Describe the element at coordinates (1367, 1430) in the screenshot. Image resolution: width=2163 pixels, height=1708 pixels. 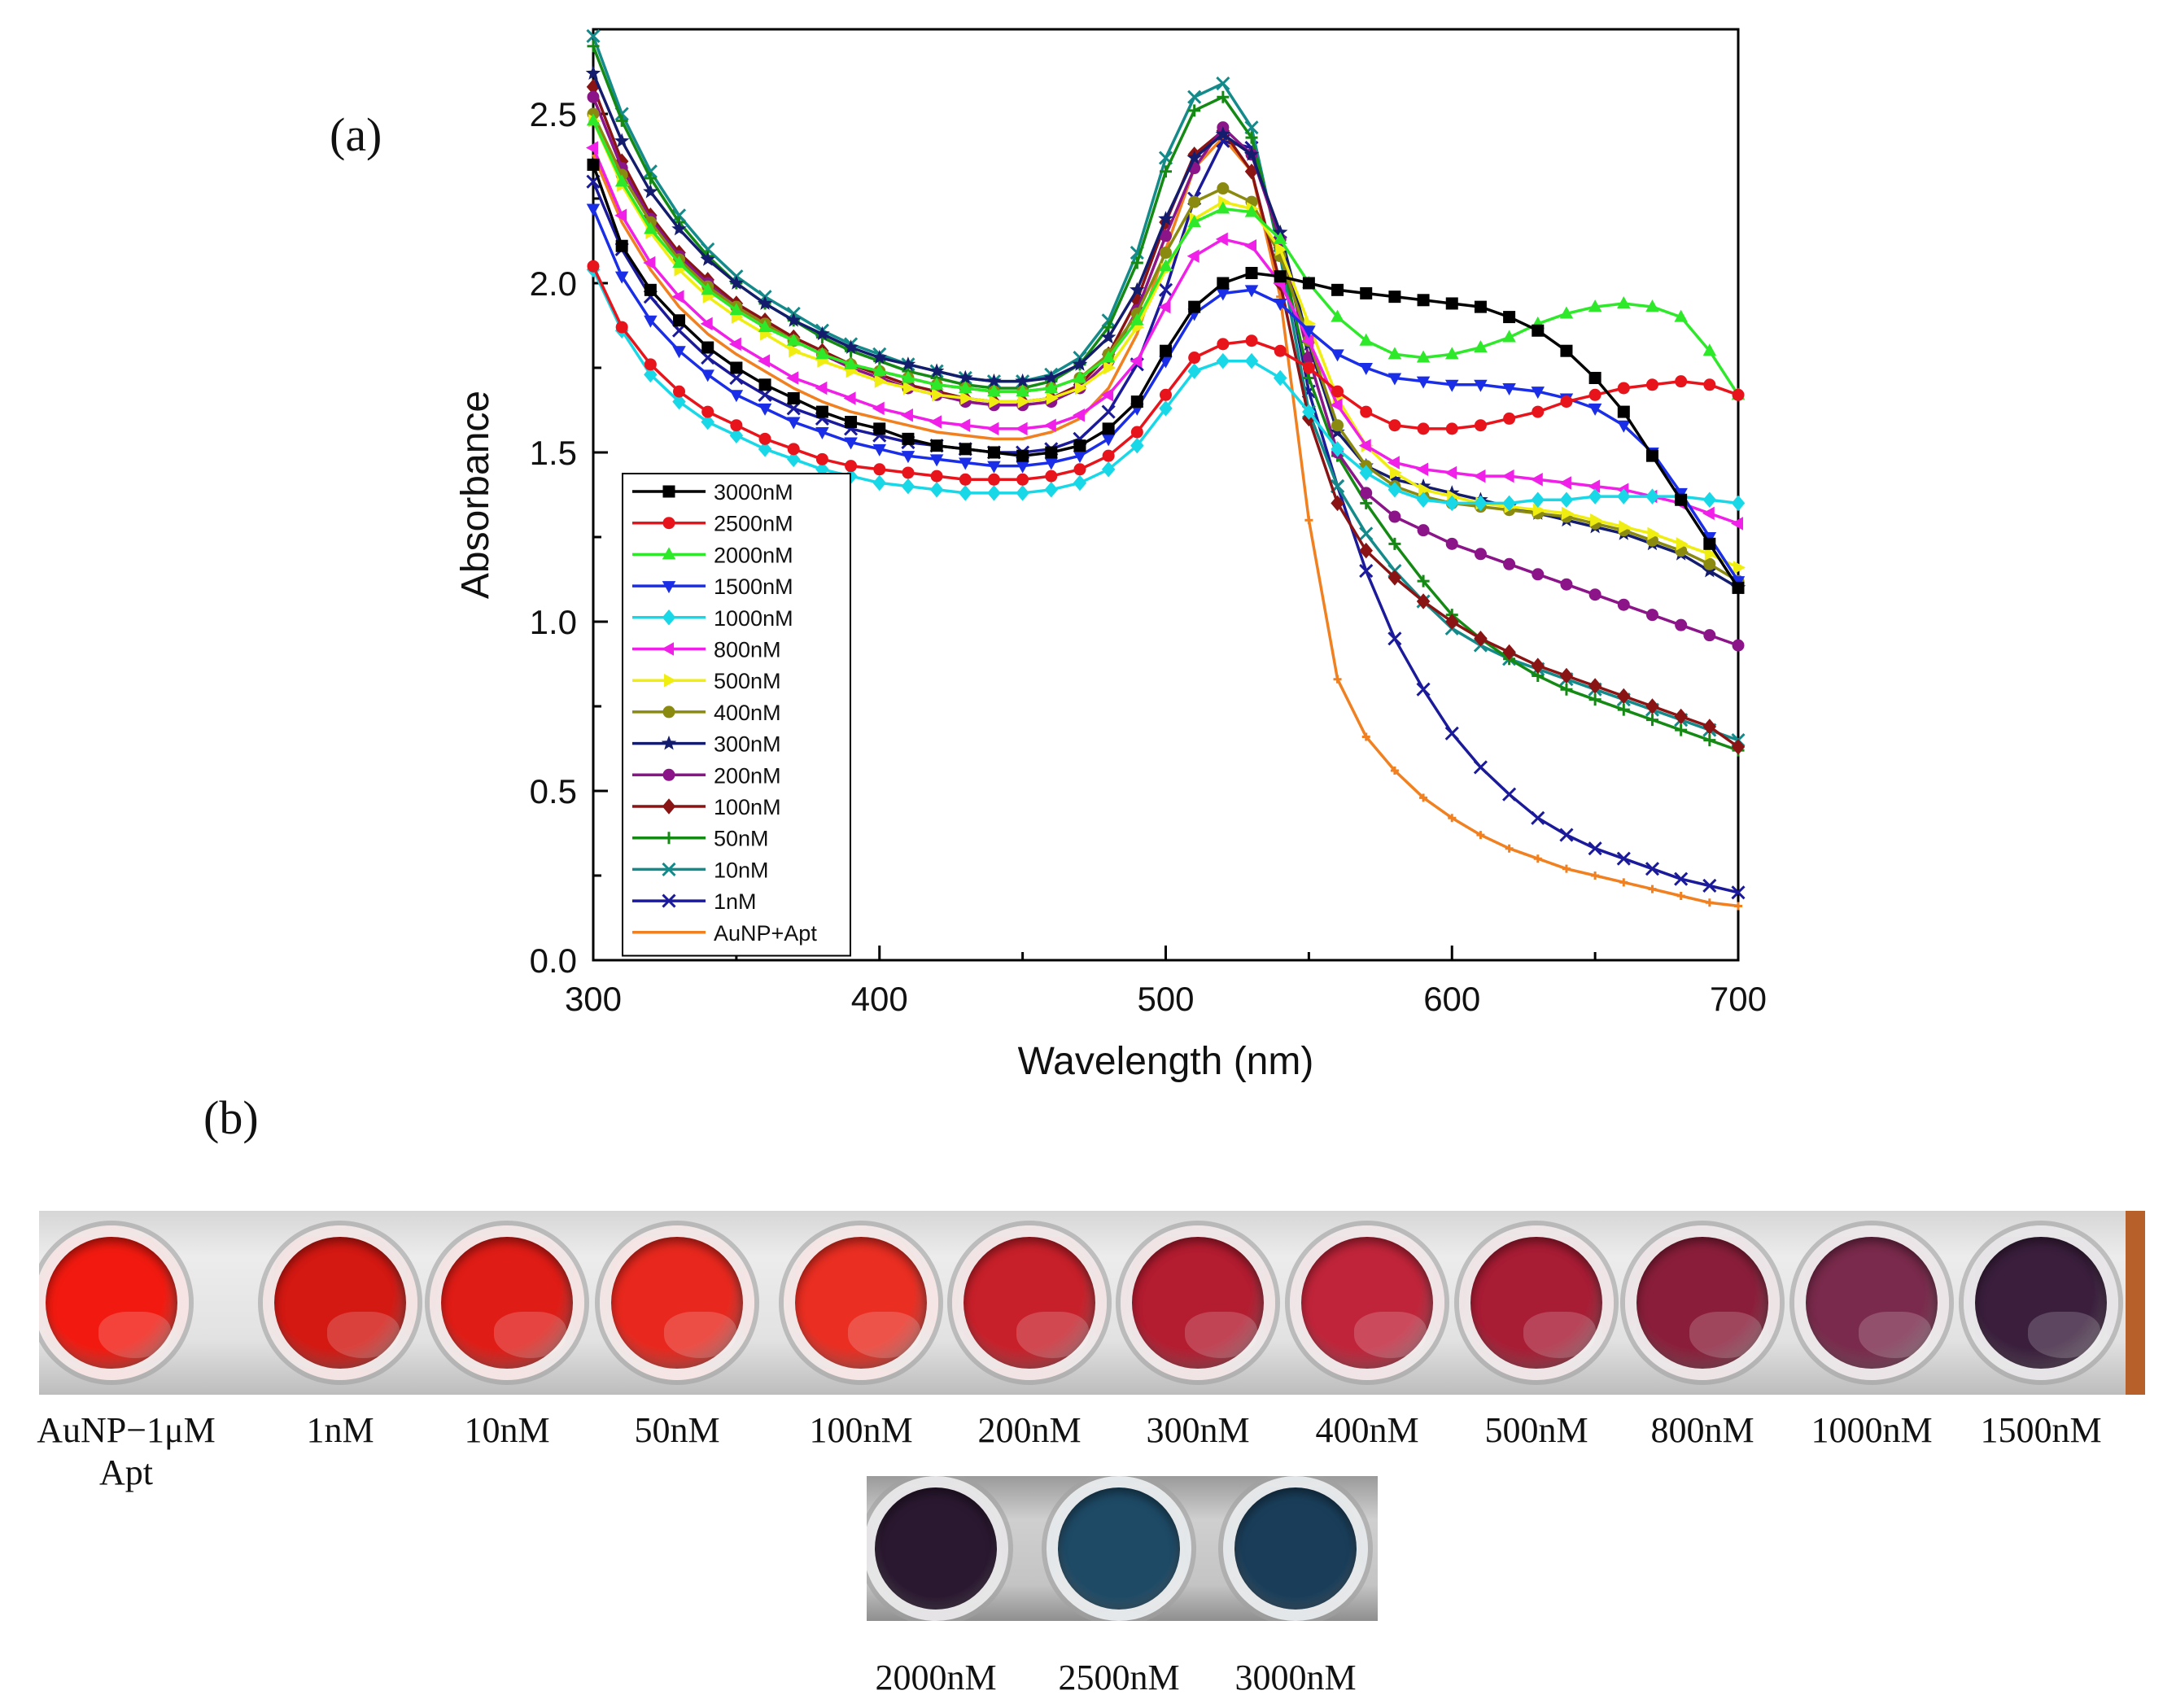
I see `well-label: 400nM` at that location.